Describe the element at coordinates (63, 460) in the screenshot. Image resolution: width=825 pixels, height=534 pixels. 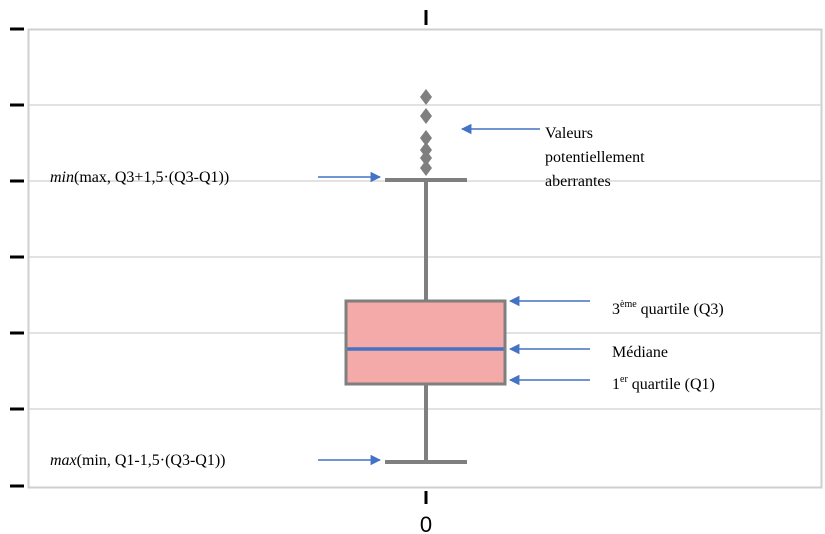
I see `lower-whisker-label-italic: max` at that location.